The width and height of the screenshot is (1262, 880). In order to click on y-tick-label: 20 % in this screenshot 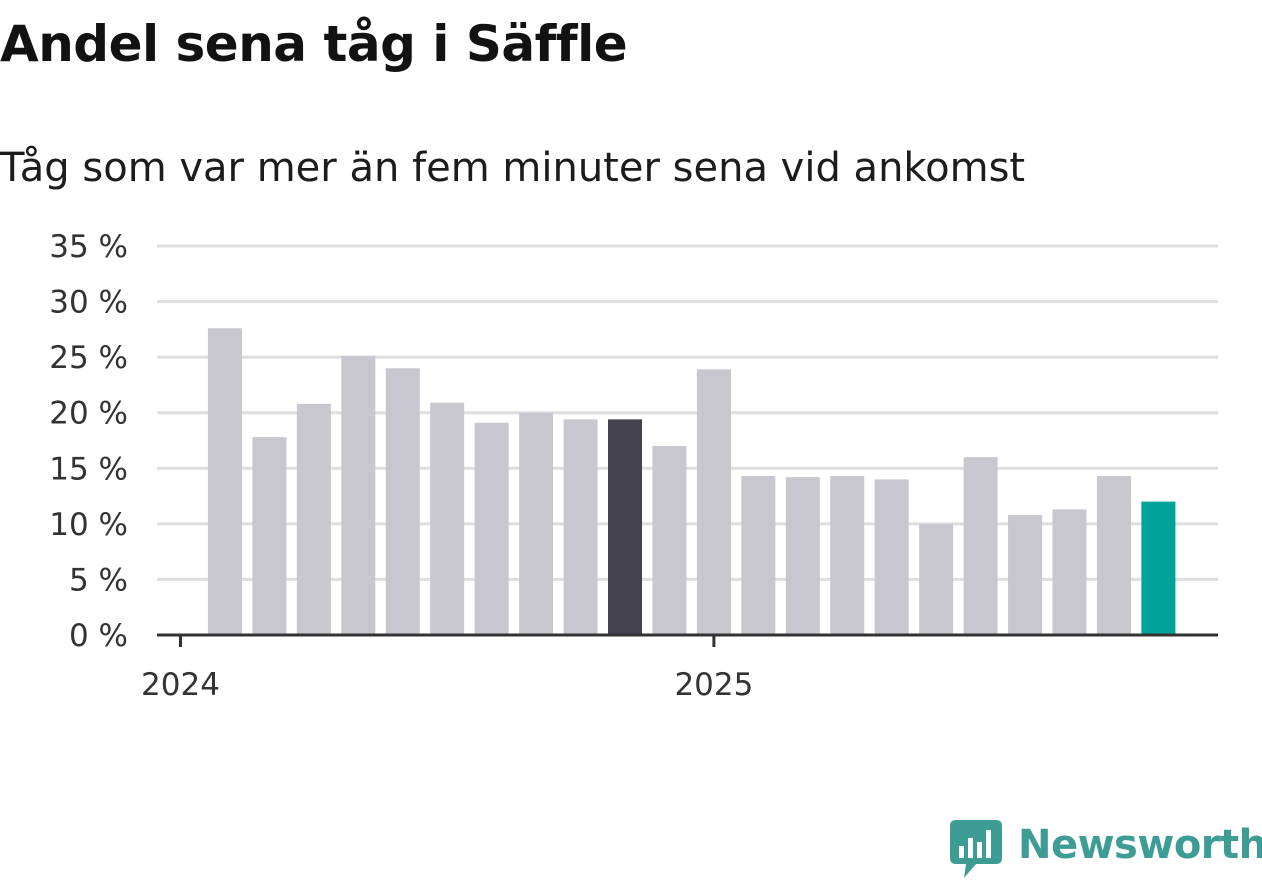, I will do `click(88, 414)`.